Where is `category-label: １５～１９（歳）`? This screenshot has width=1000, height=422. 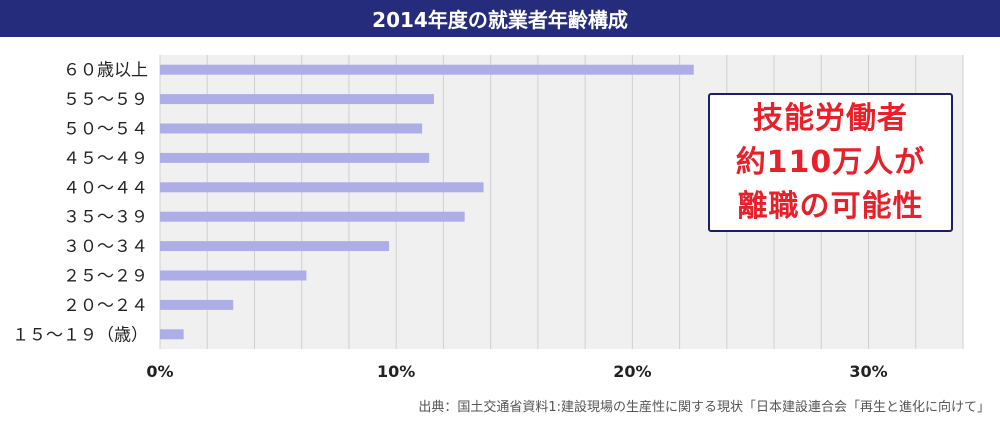 category-label: １５～１９（歳） is located at coordinates (80, 335).